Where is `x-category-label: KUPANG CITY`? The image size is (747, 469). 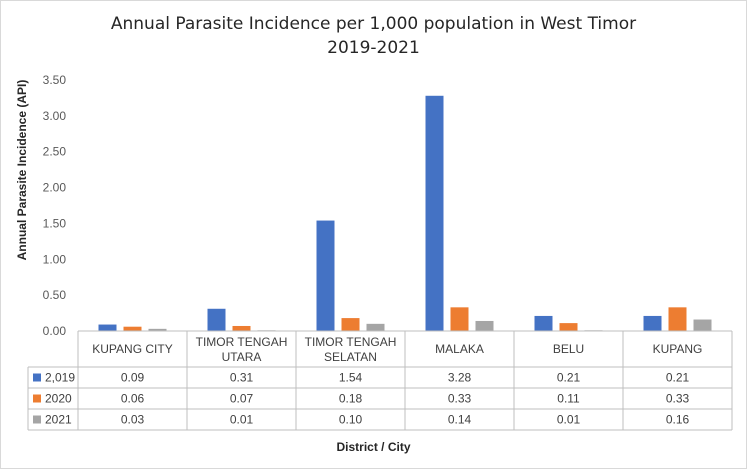 x-category-label: KUPANG CITY is located at coordinates (132, 349).